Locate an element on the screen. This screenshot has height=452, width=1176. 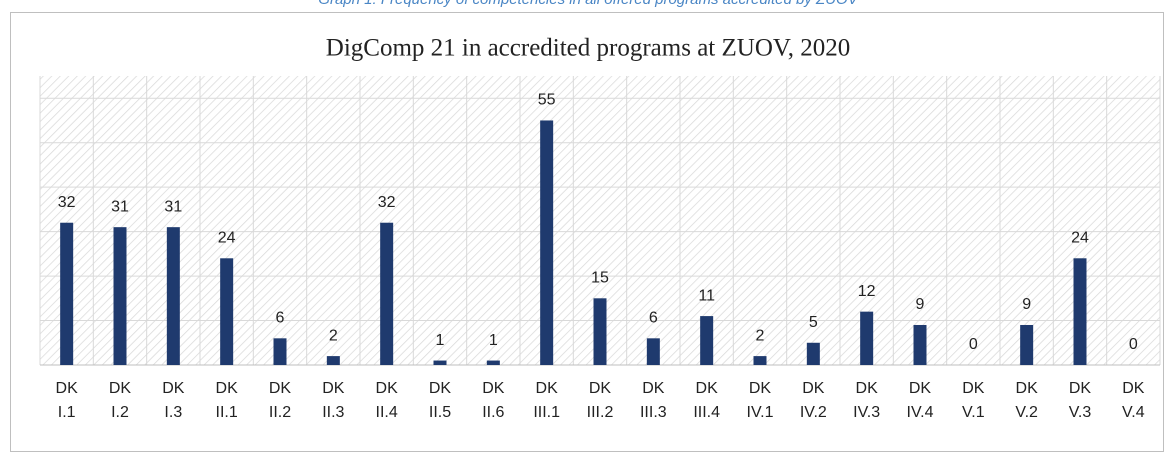
x-tick-label: DK II.2 is located at coordinates (280, 400).